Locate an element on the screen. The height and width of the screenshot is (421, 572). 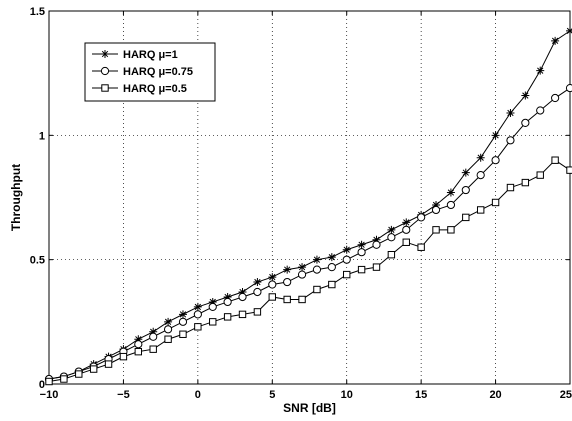
legend-marker is located at coordinates (105, 54).